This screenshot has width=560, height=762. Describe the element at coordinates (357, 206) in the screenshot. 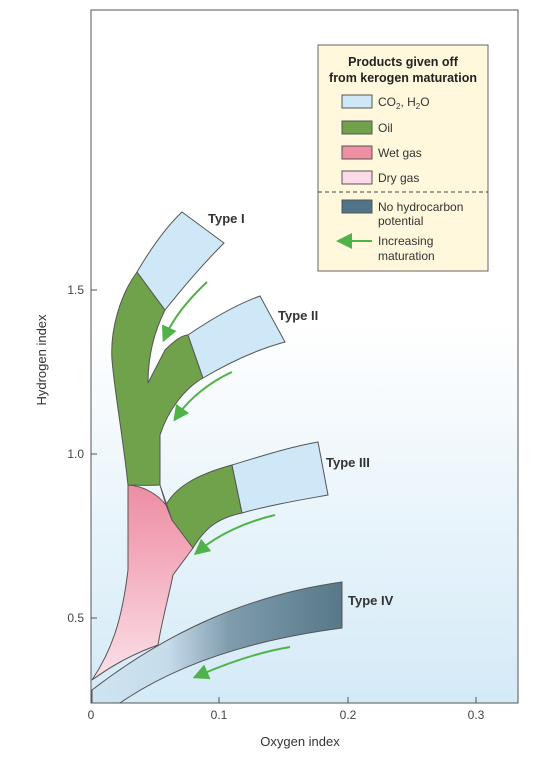

I see `legend-swatch-no-hydrocarbon` at that location.